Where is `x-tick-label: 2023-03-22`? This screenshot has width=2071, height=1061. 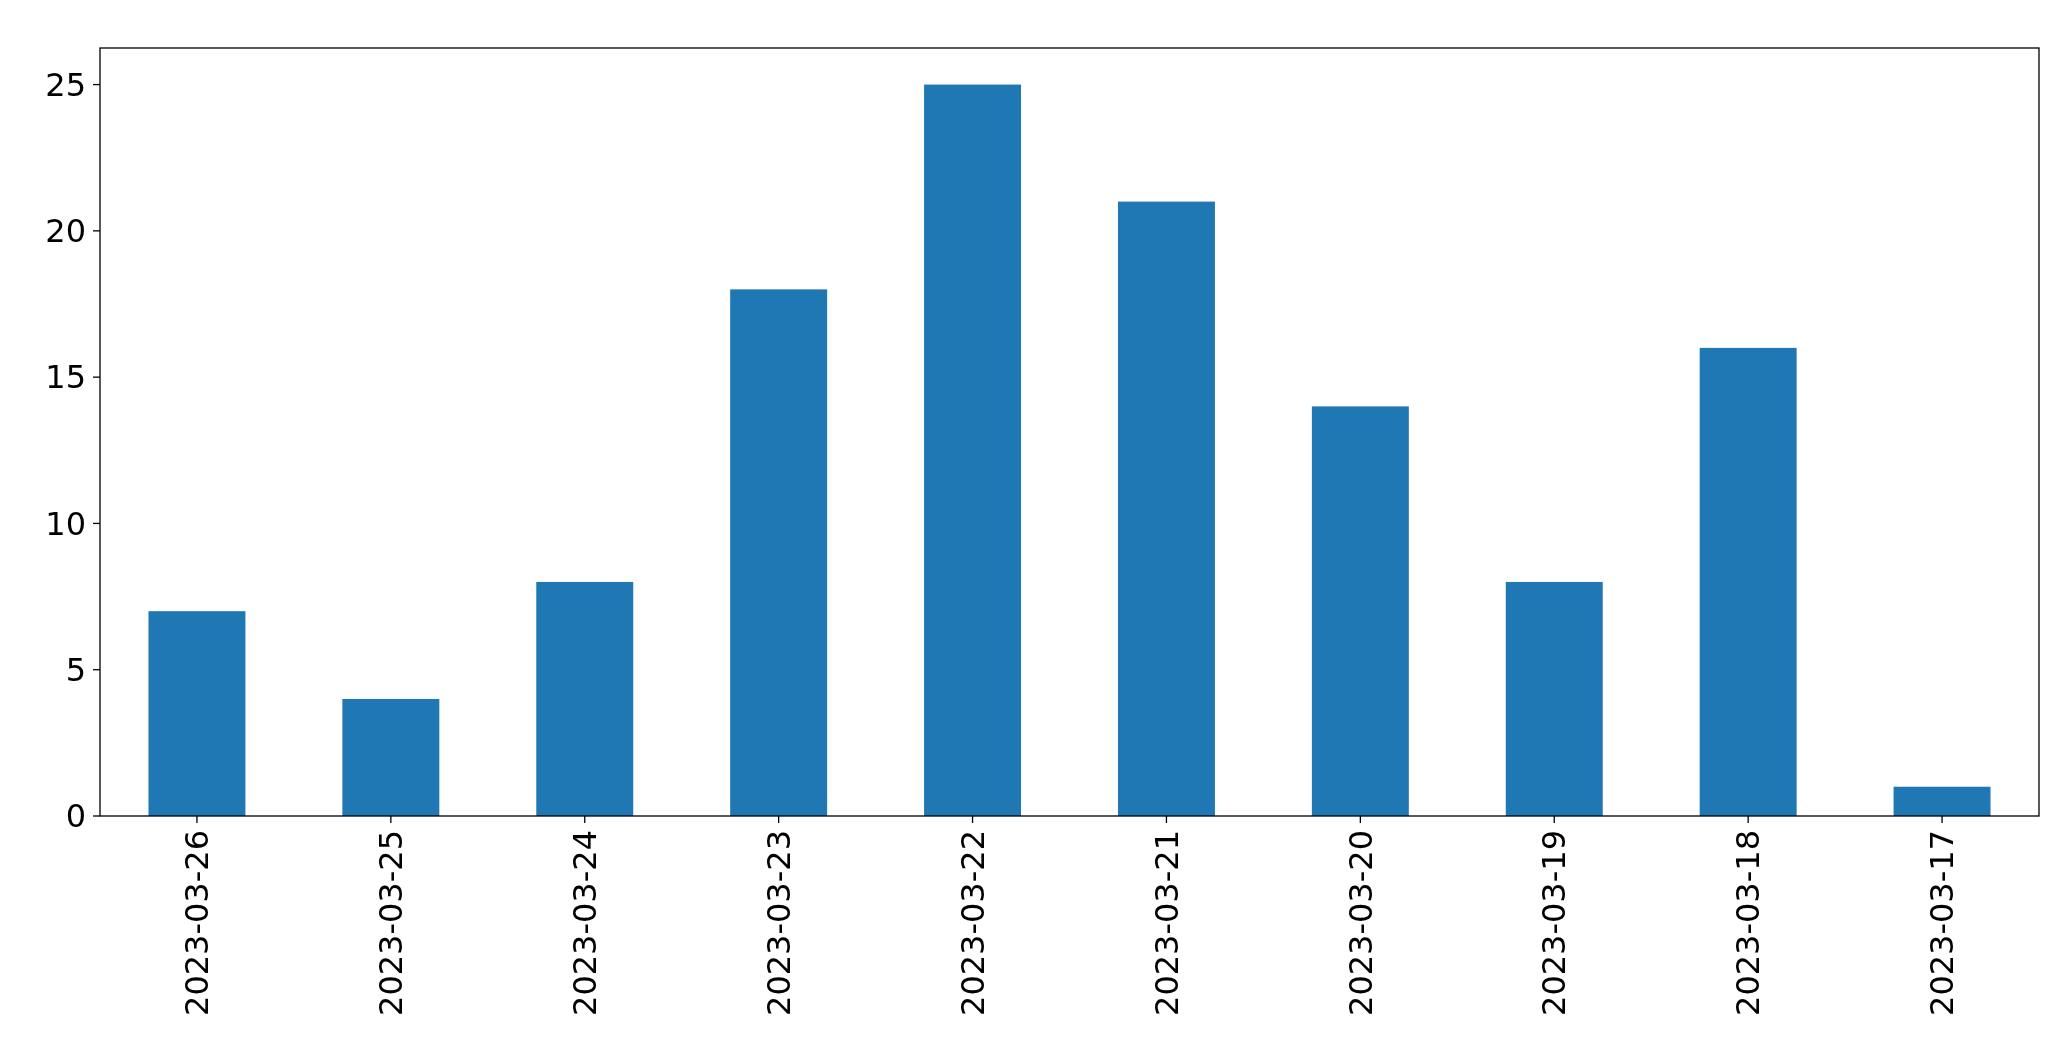
x-tick-label: 2023-03-22 is located at coordinates (972, 923).